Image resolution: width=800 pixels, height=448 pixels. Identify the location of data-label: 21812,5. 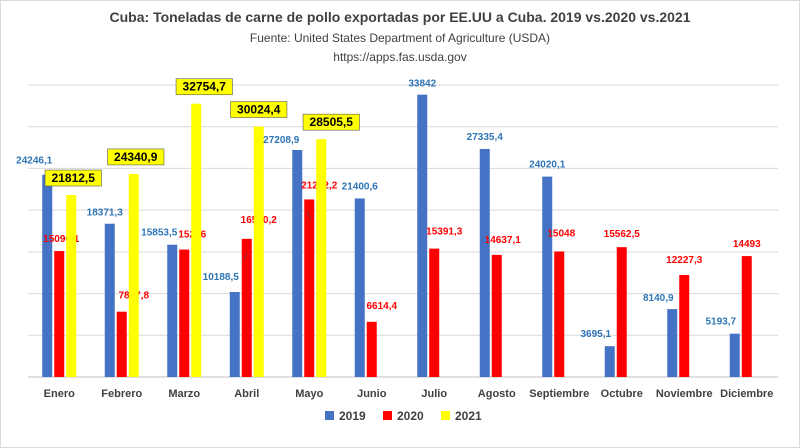
(74, 178).